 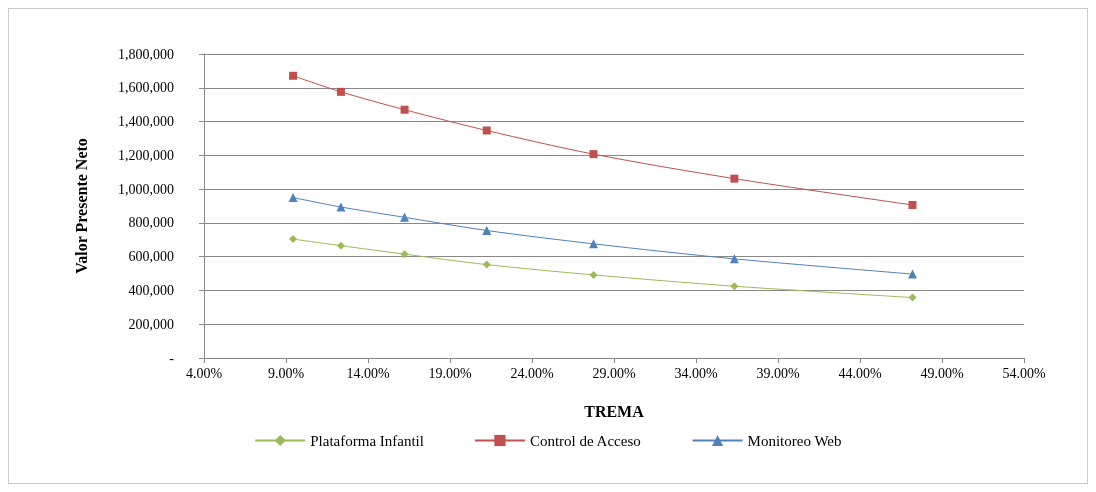 What do you see at coordinates (614, 411) in the screenshot?
I see `x-axis-title: TREMA` at bounding box center [614, 411].